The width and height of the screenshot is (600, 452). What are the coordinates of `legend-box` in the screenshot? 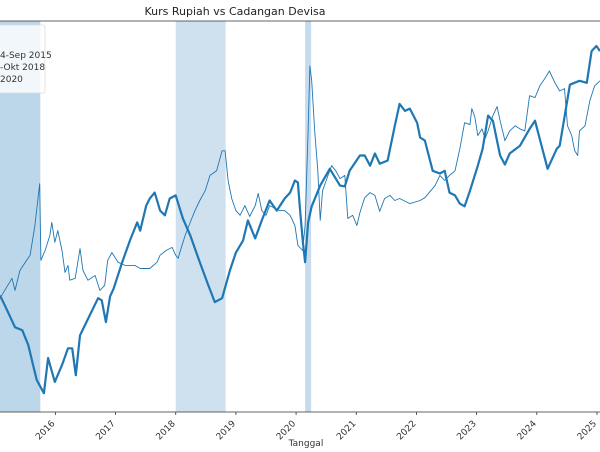 It's located at (23, 59).